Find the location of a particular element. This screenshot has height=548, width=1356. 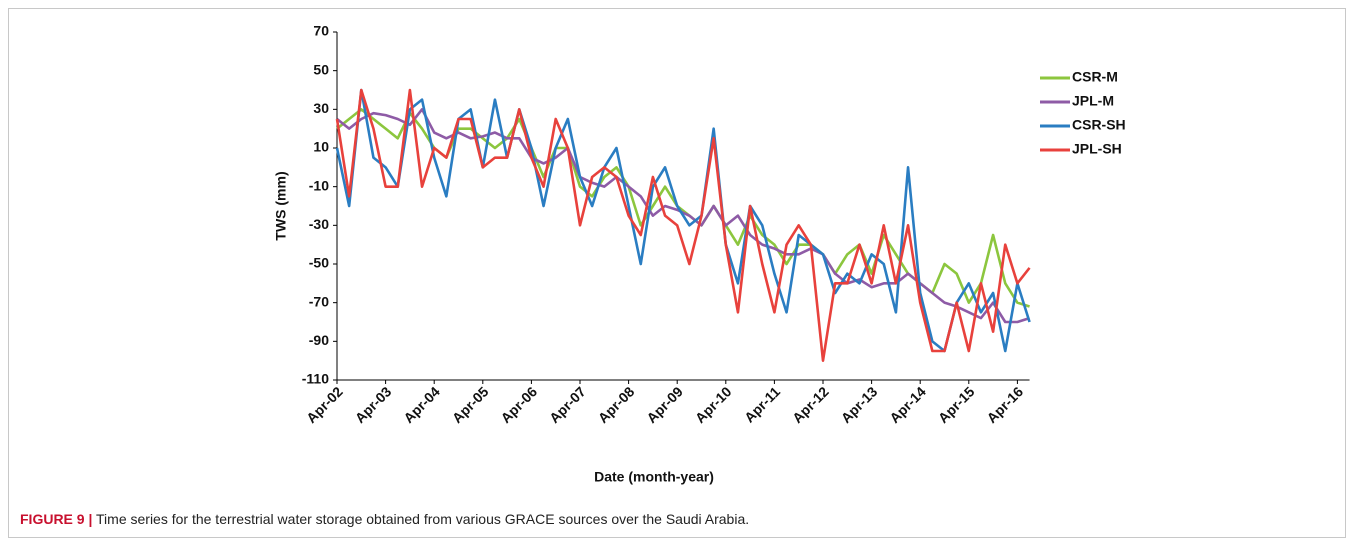

y-tick-label: -90 is located at coordinates (319, 340).